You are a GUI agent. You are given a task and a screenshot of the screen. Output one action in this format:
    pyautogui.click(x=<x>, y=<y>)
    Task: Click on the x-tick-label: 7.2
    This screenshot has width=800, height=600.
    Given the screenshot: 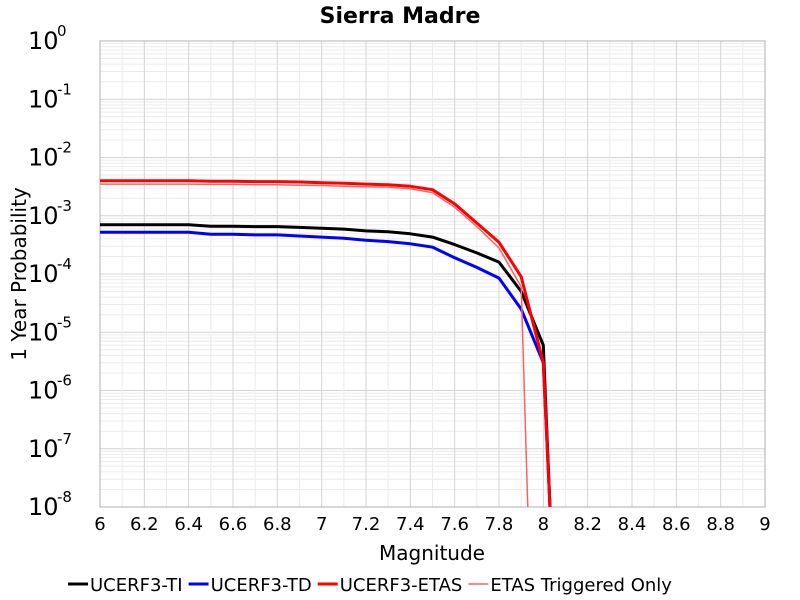 What is the action you would take?
    pyautogui.click(x=366, y=524)
    